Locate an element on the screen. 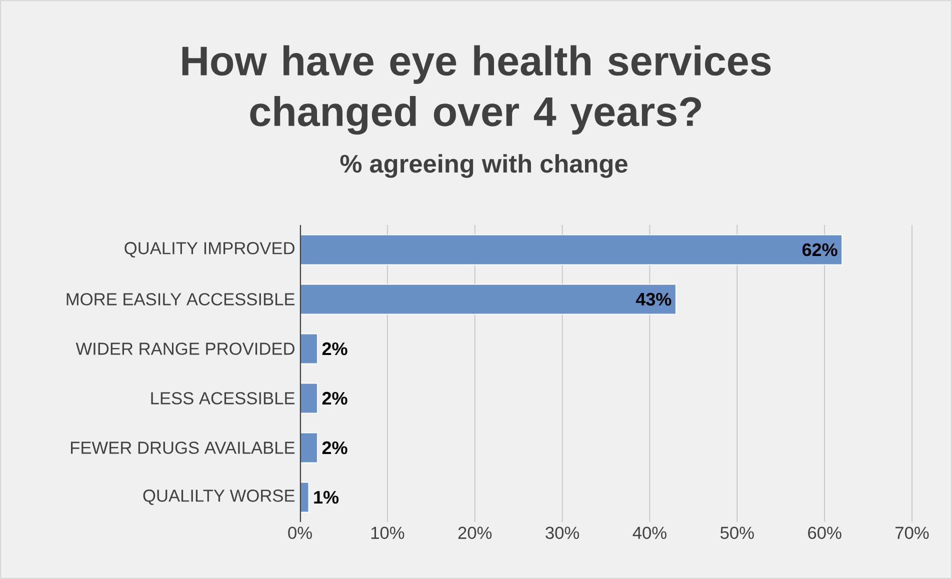 Image resolution: width=952 pixels, height=579 pixels. y-tick-label: LESS ACESSIBLE is located at coordinates (223, 398).